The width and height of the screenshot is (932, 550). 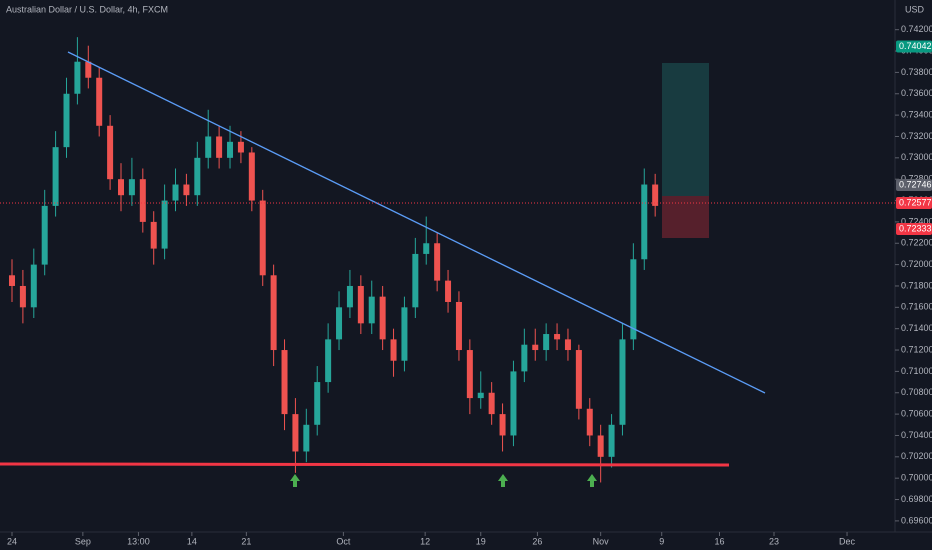 I want to click on x-tick-label: 26, so click(x=537, y=541).